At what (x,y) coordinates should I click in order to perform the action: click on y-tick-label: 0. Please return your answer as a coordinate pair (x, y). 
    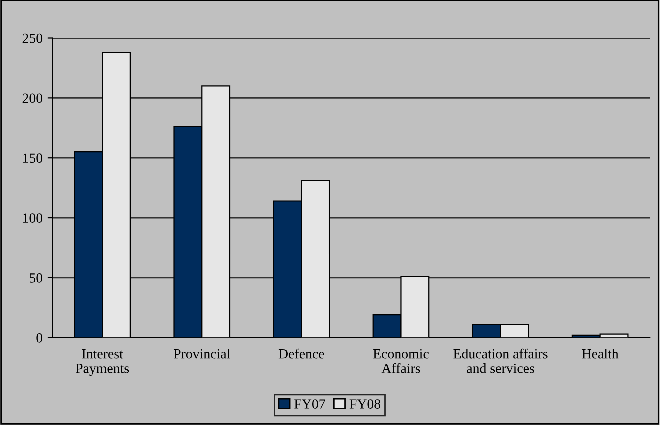
    Looking at the image, I should click on (39, 338).